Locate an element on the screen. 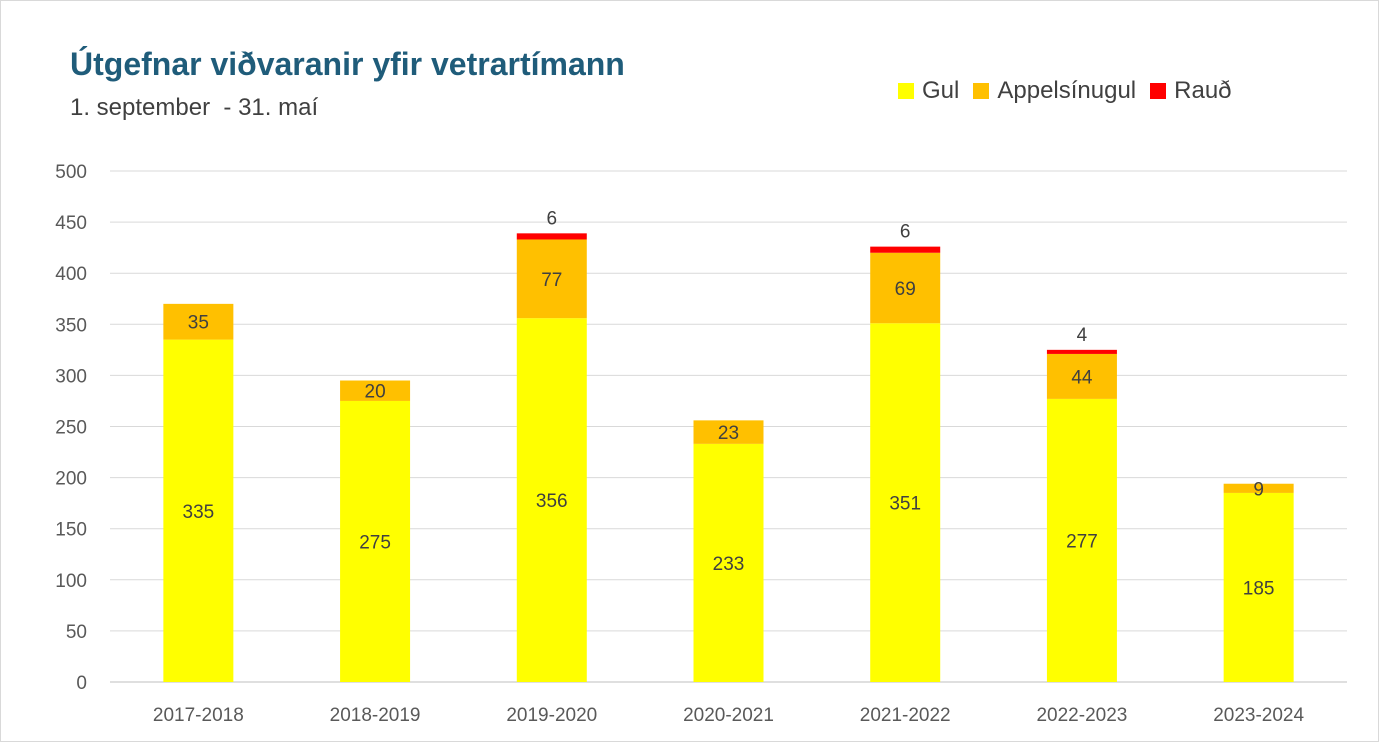 The height and width of the screenshot is (742, 1379). y-tick-label: 0 is located at coordinates (81, 683).